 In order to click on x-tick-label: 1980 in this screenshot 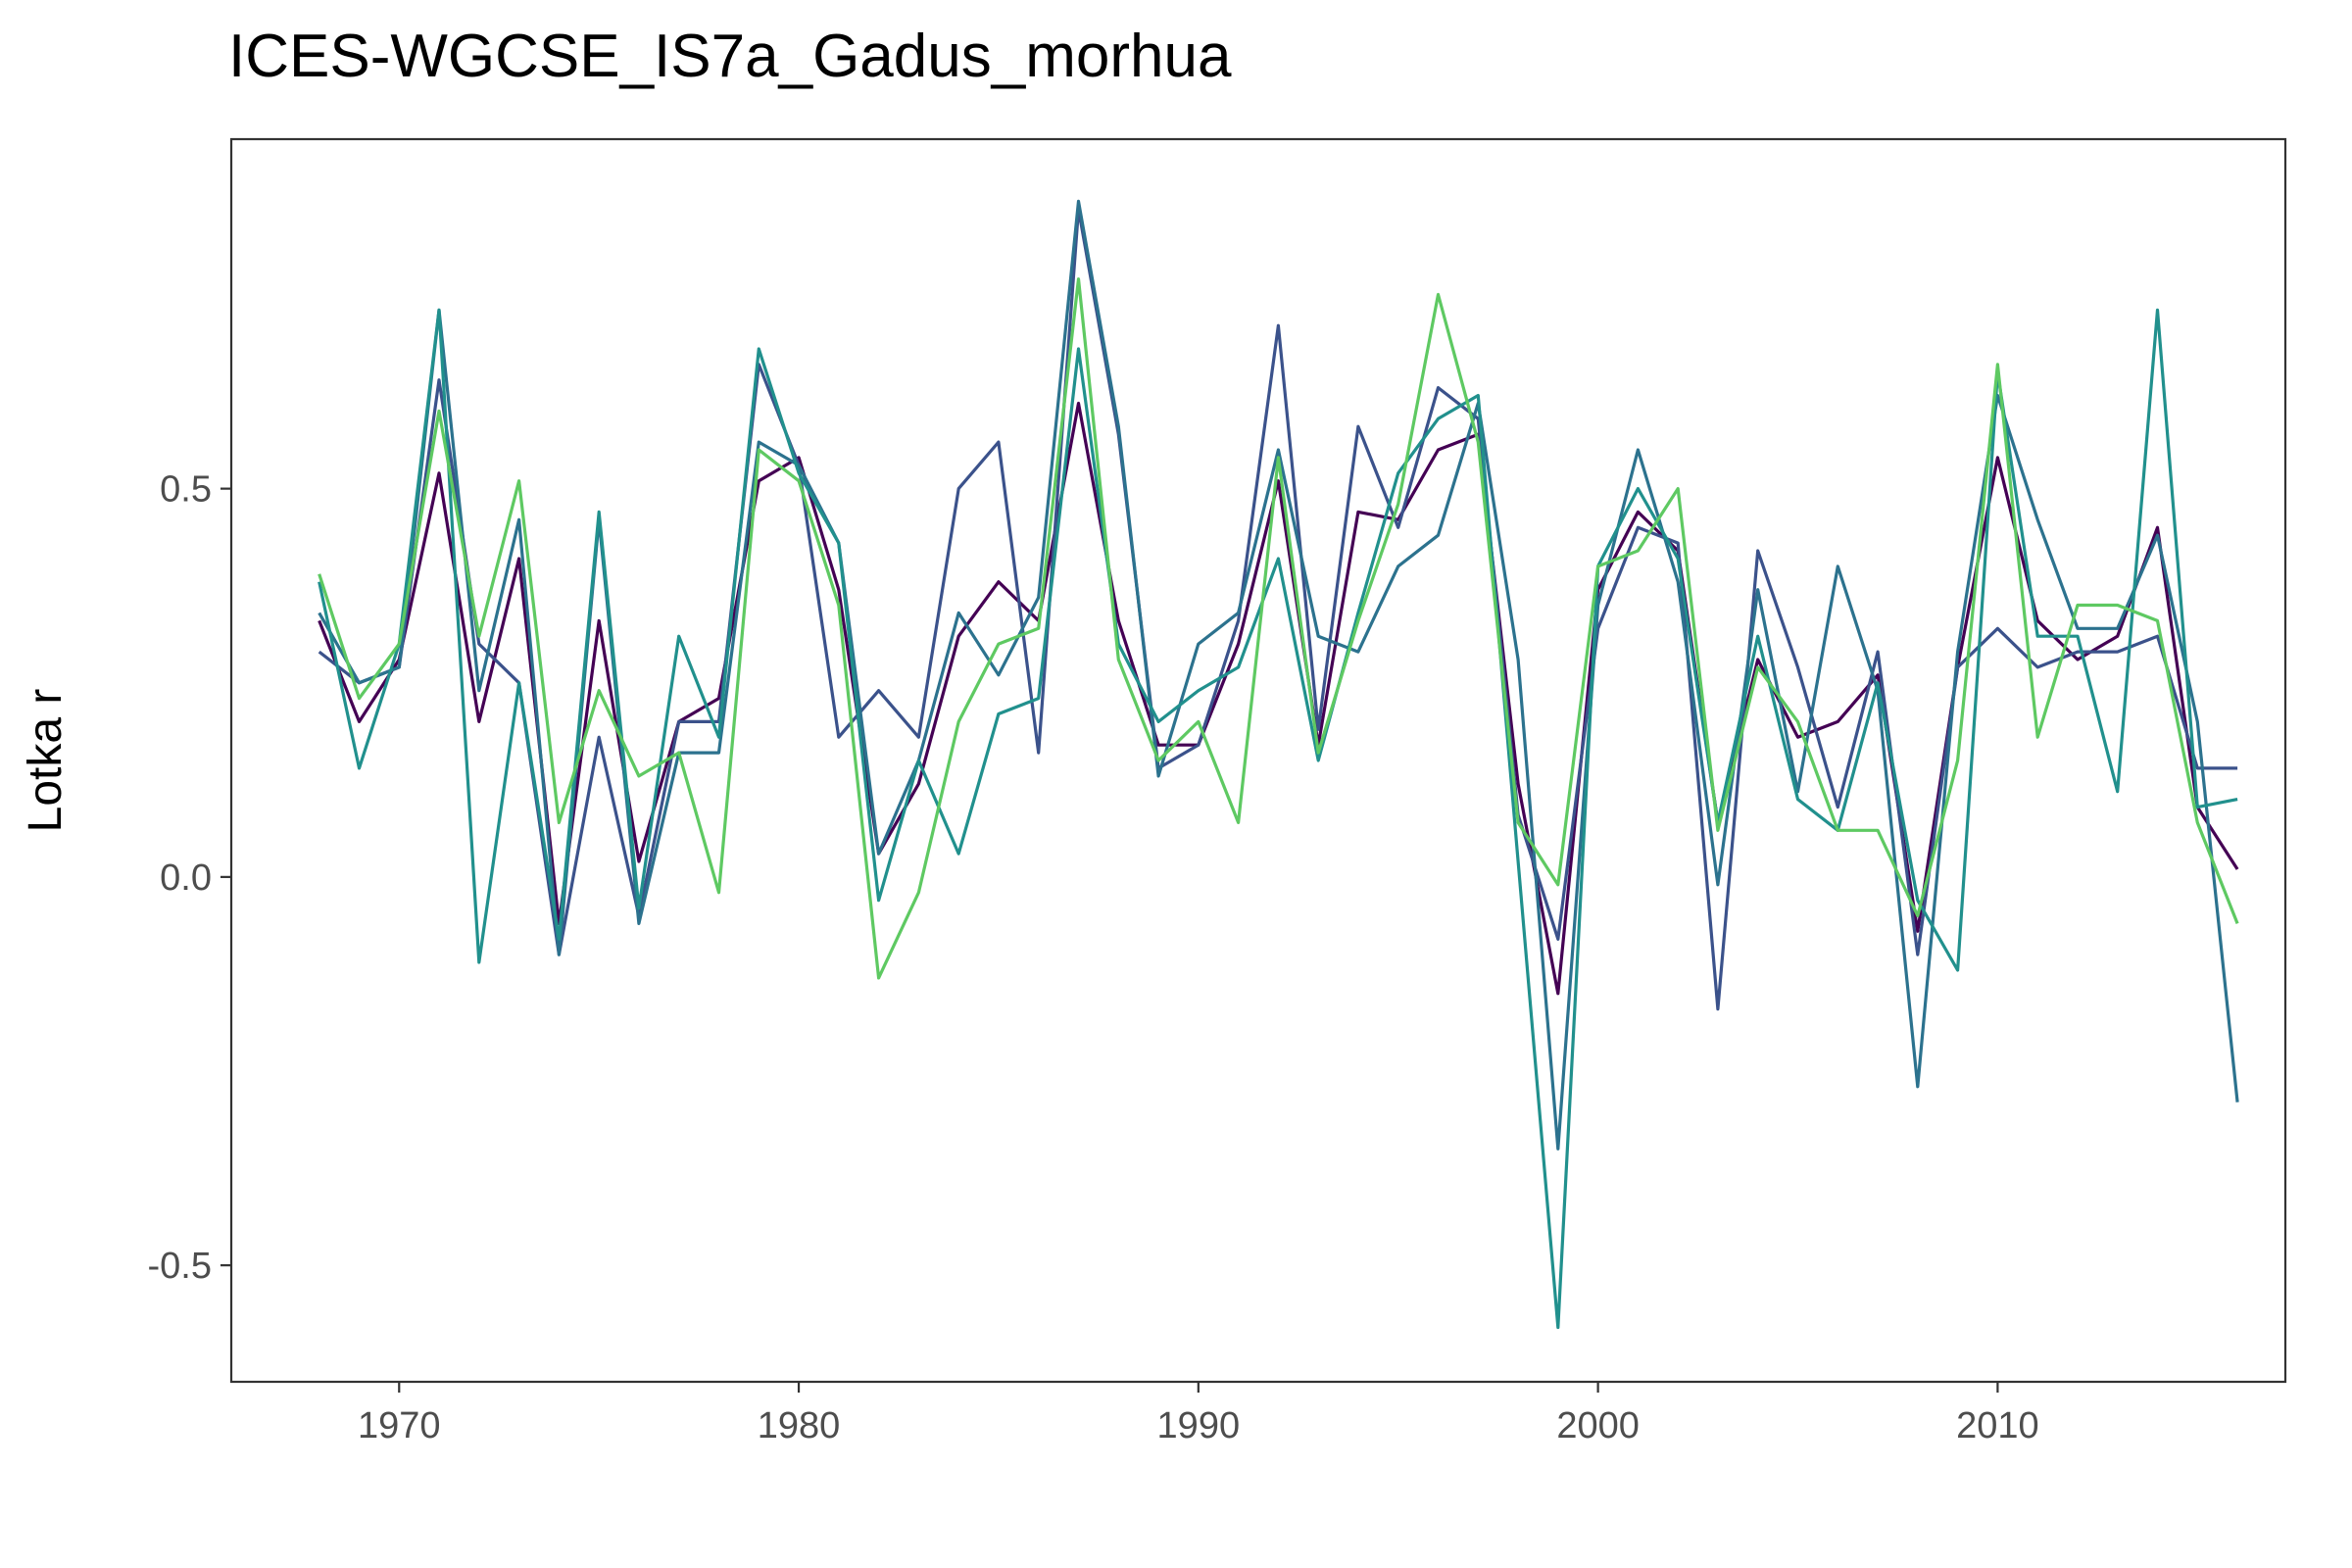, I will do `click(799, 1425)`.